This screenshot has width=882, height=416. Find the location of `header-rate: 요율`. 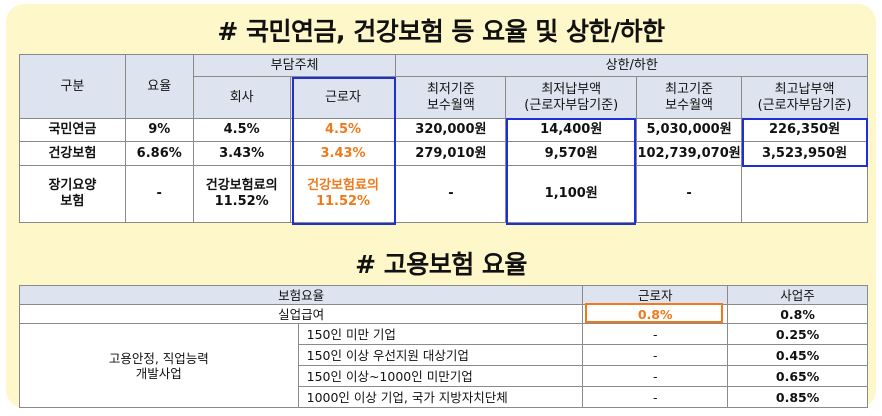

header-rate: 요율 is located at coordinates (159, 86).